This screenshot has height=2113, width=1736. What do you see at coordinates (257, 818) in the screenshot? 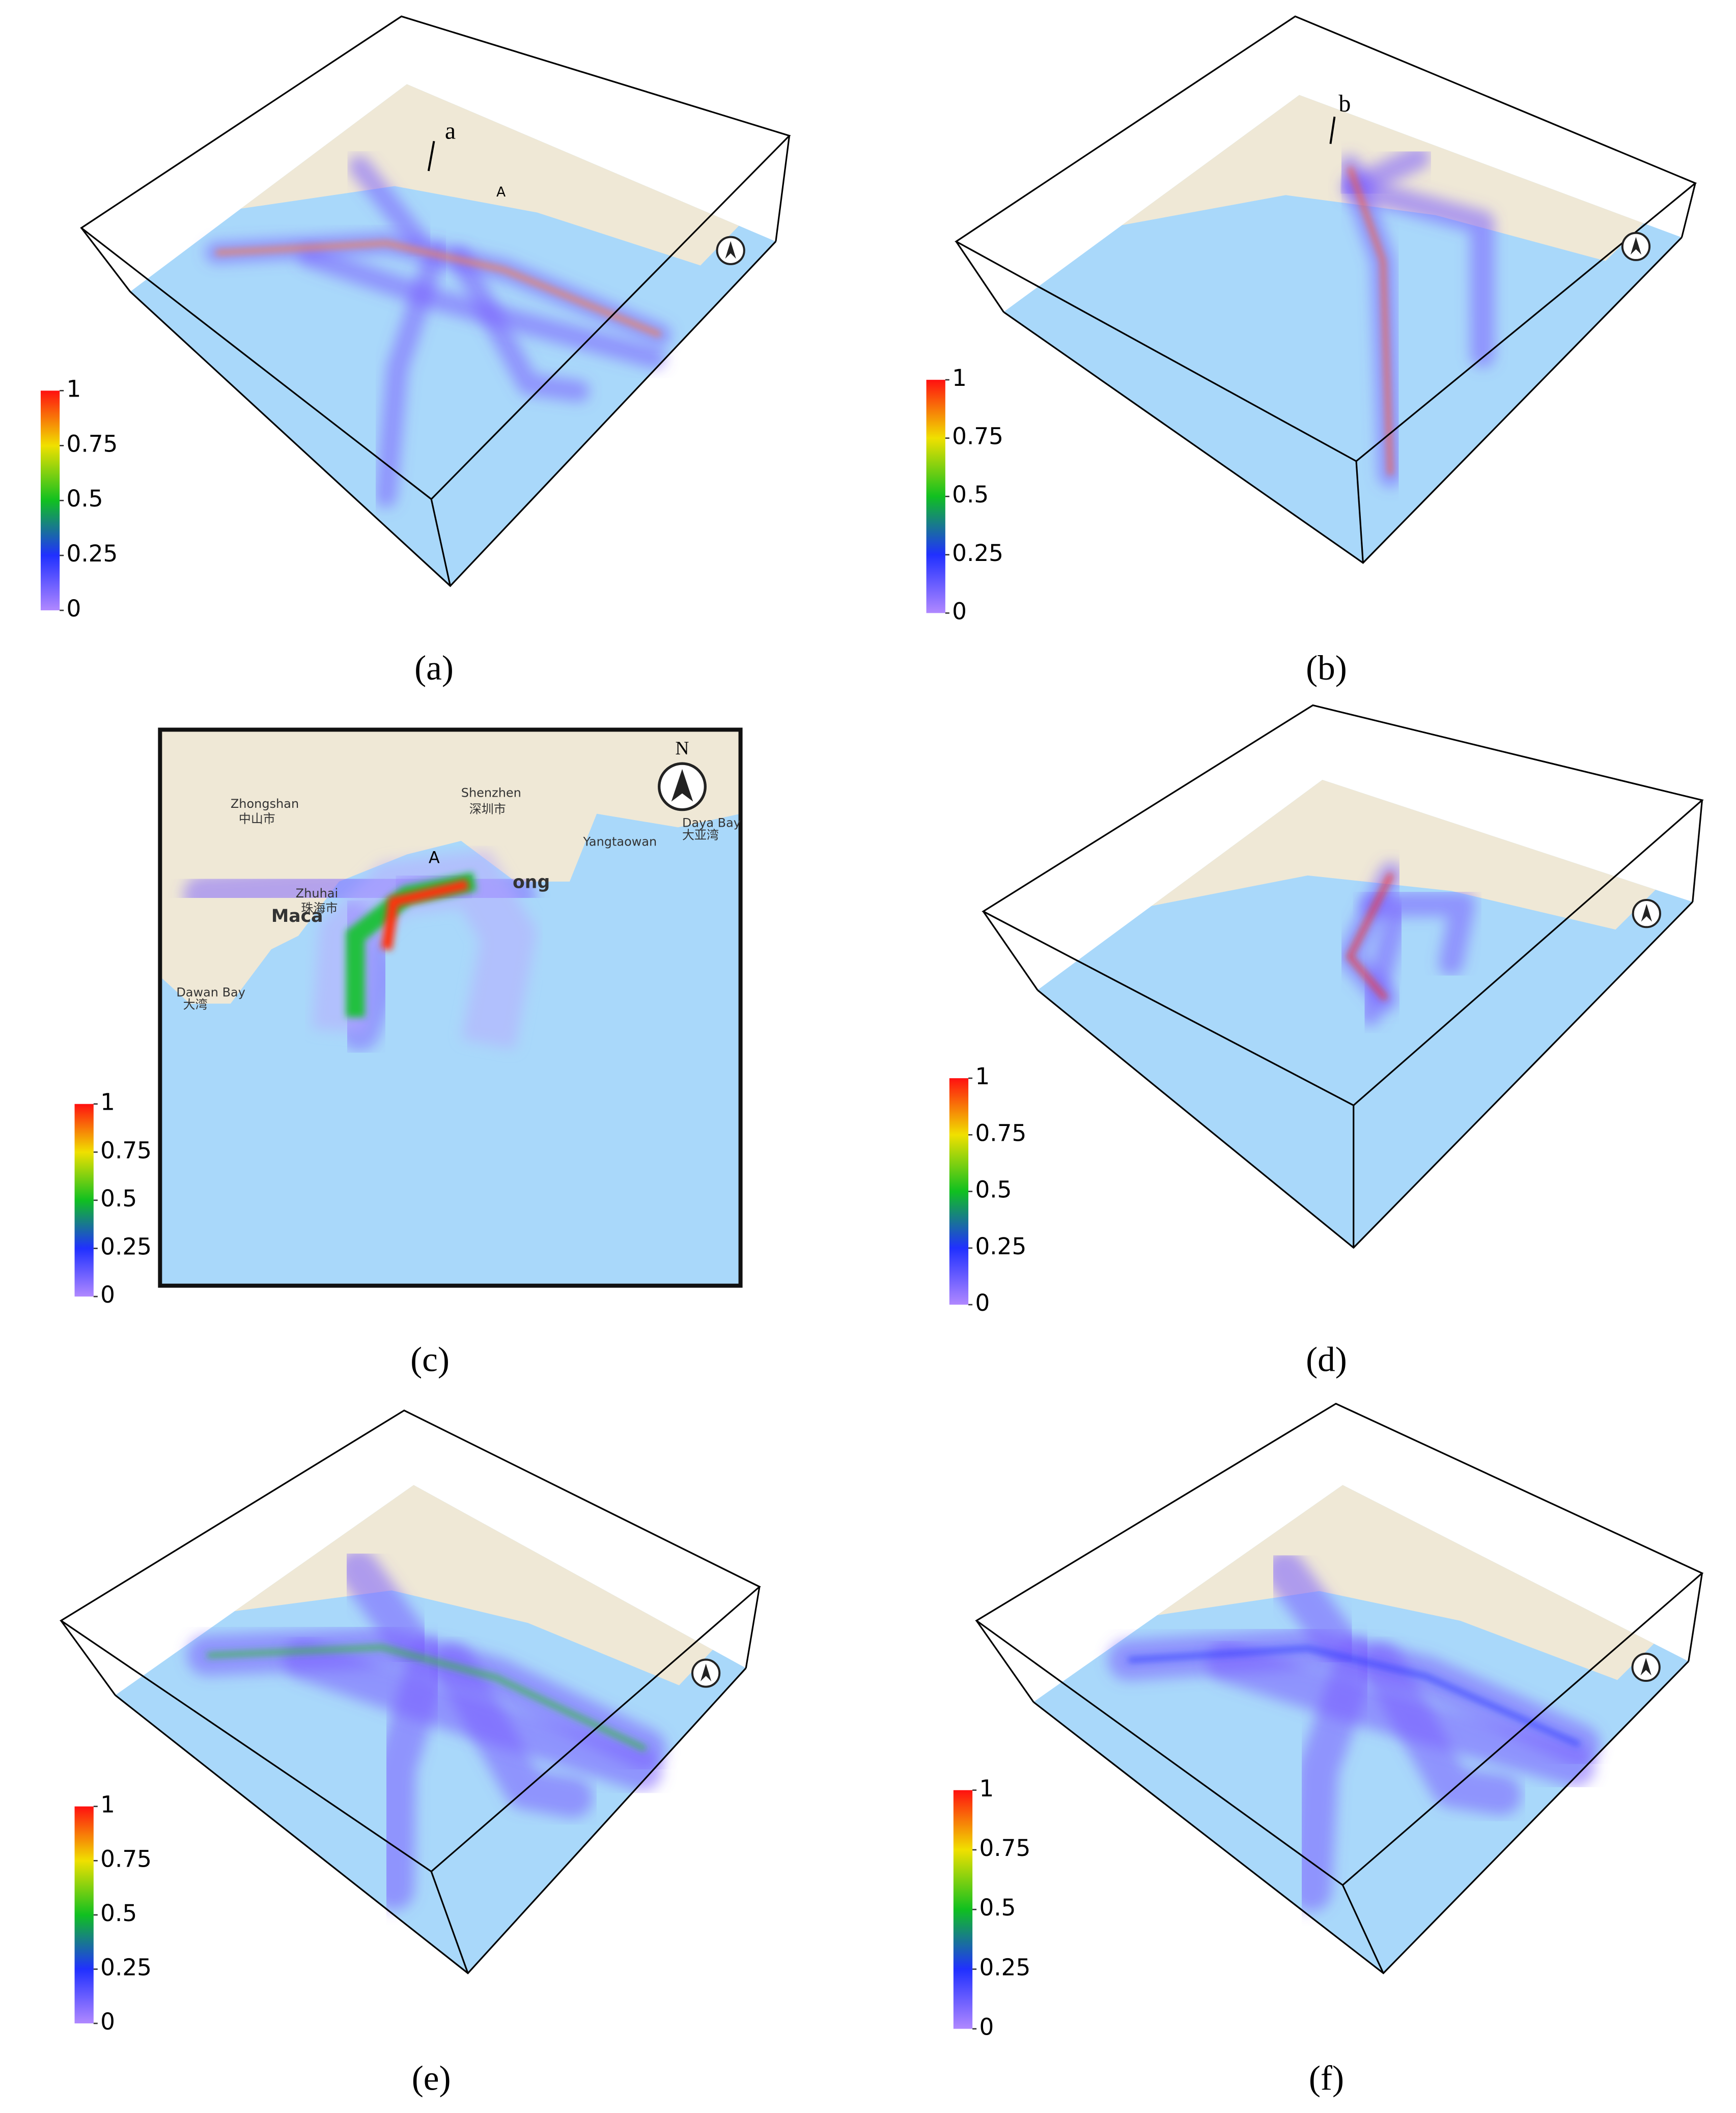
I see `map-label: 中山市` at bounding box center [257, 818].